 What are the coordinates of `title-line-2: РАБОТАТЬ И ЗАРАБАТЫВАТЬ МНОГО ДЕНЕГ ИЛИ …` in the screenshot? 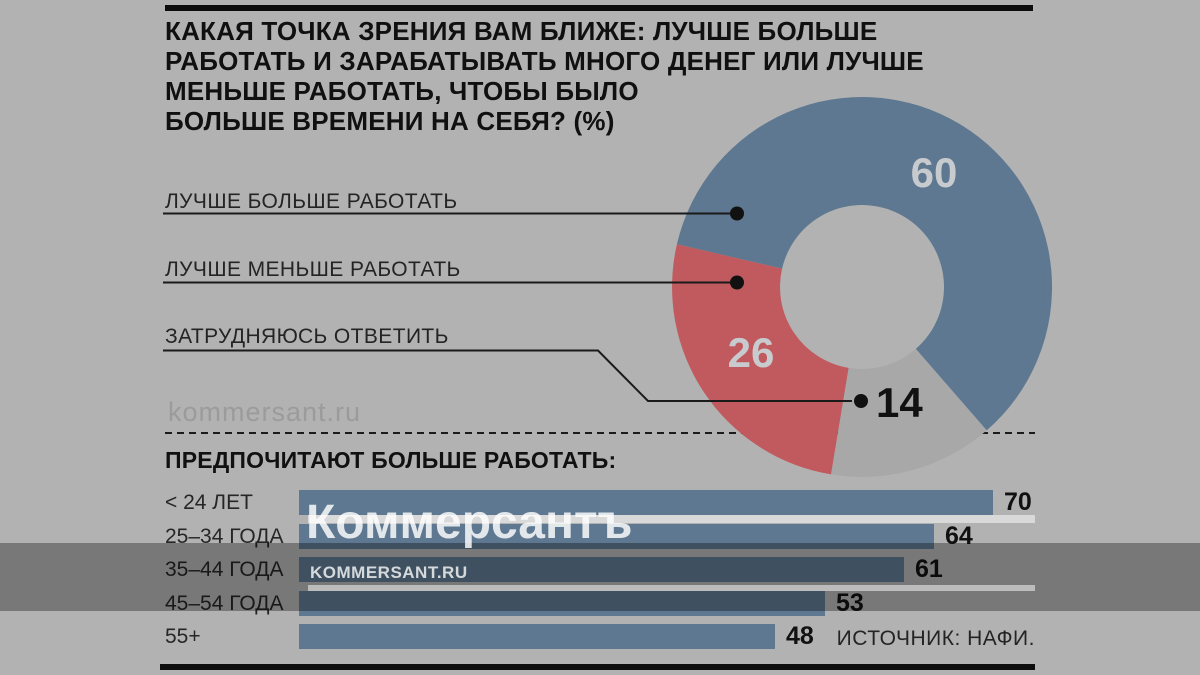 It's located at (544, 61).